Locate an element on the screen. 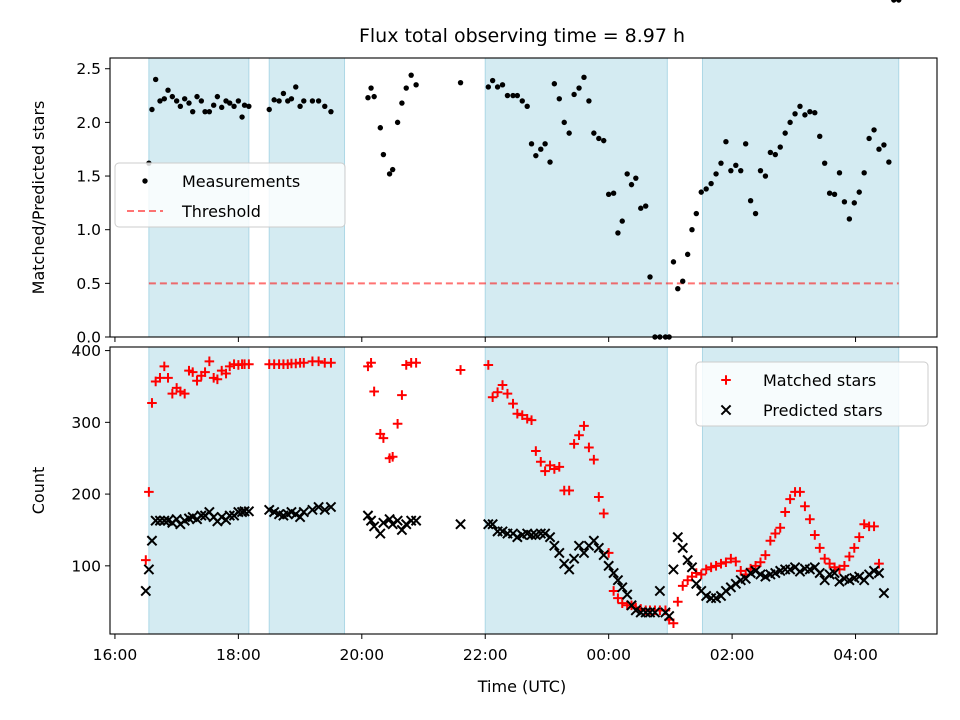 The width and height of the screenshot is (960, 720). x-tick-label-5: 02:00 is located at coordinates (732, 655).